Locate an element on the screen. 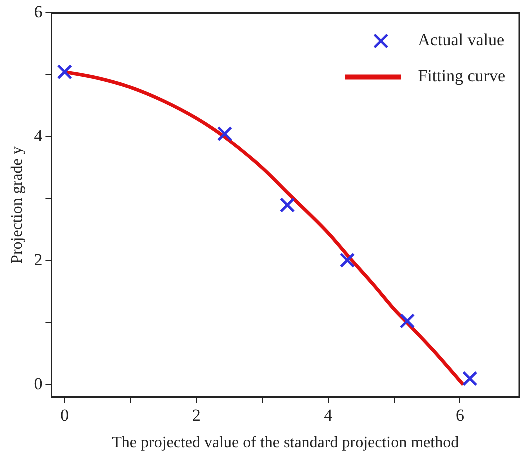 Image resolution: width=531 pixels, height=461 pixels. y-tick-label: 2 is located at coordinates (38, 260).